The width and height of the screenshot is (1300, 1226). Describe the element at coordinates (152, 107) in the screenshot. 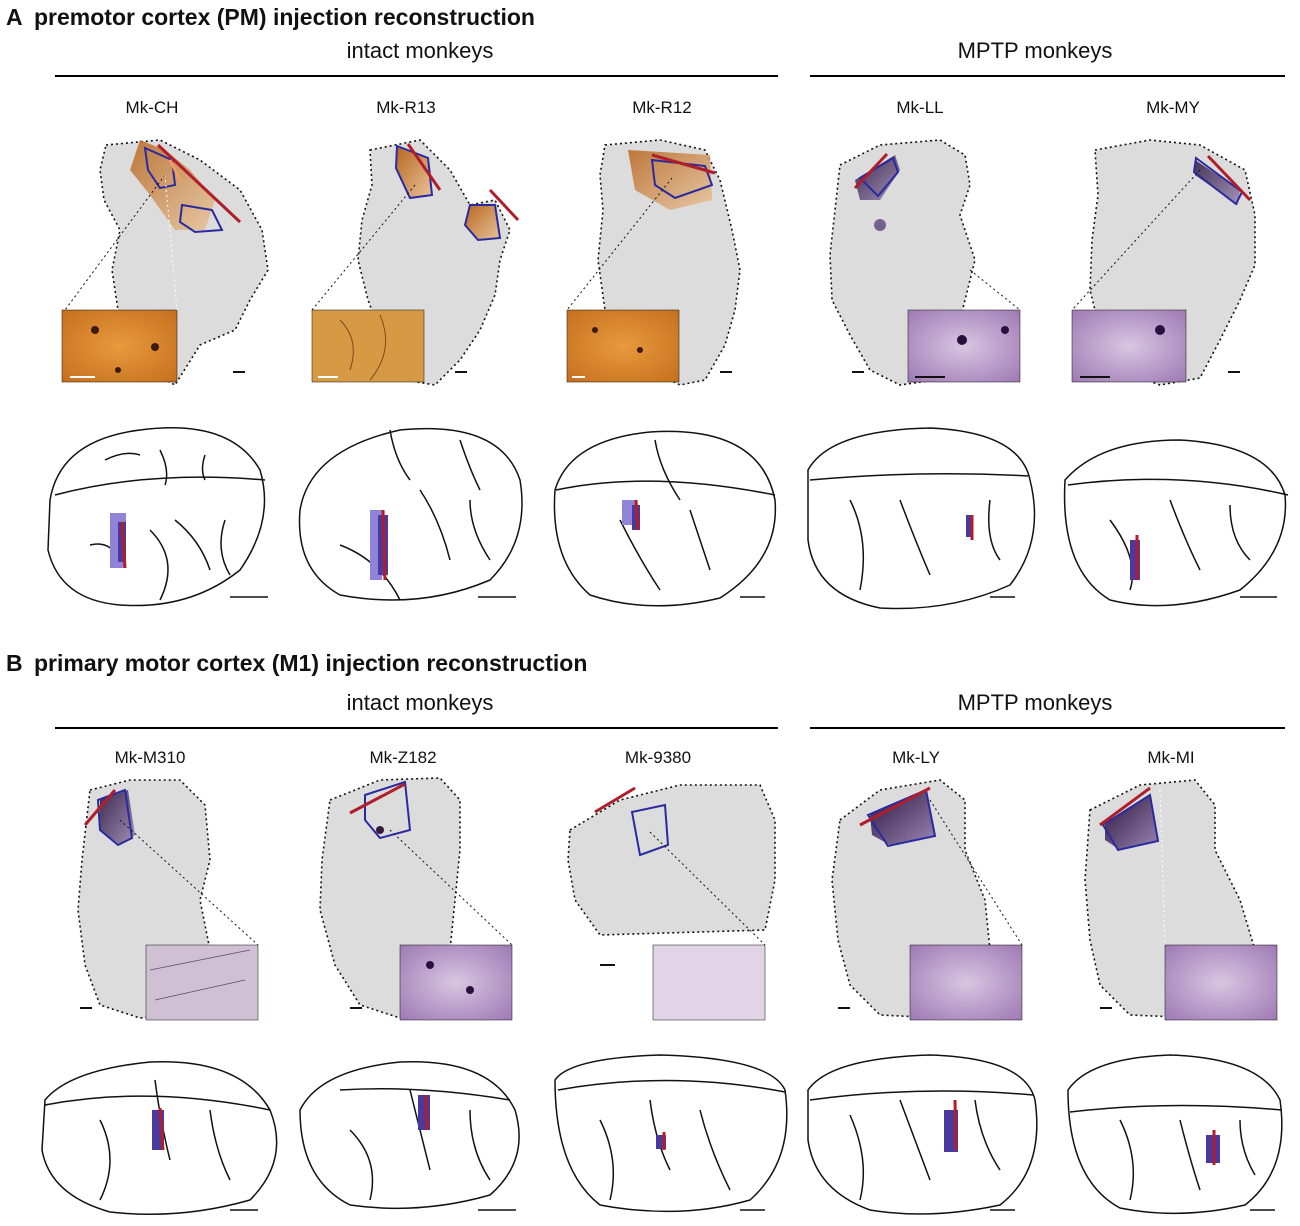

I see `case-label-mk-ch: Mk-CH` at that location.